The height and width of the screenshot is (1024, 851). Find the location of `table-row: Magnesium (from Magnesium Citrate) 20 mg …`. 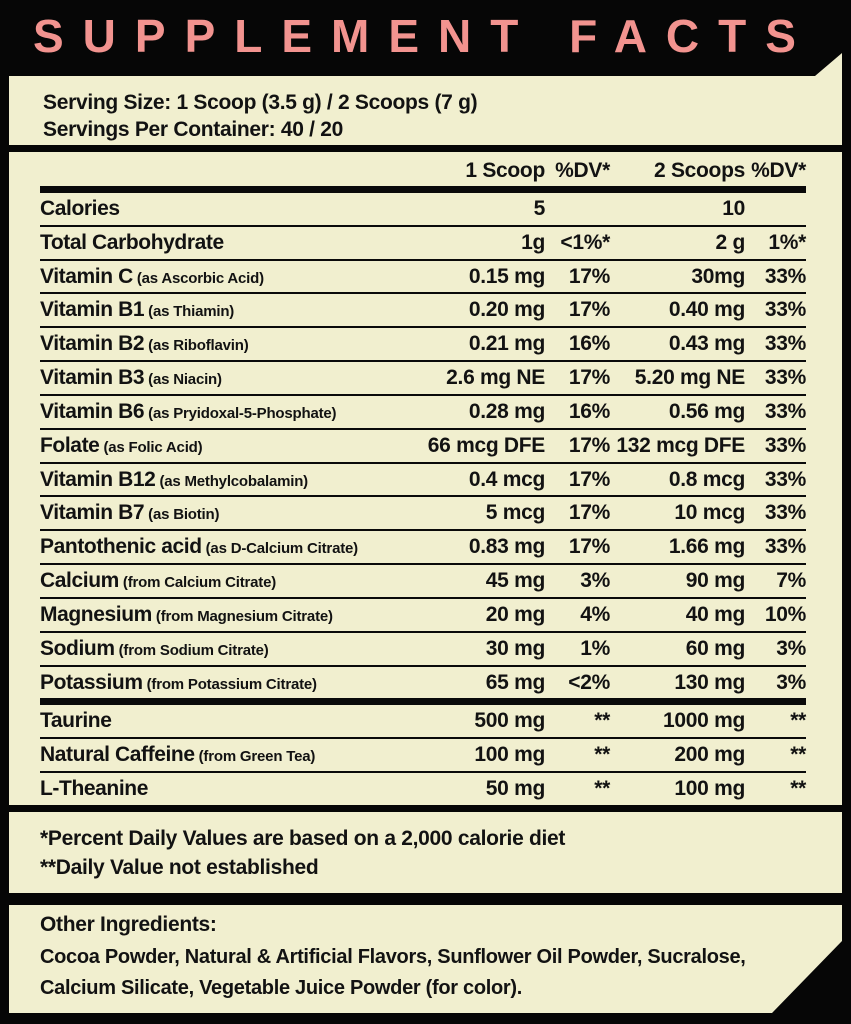

table-row: Magnesium (from Magnesium Citrate) 20 mg … is located at coordinates (423, 616).